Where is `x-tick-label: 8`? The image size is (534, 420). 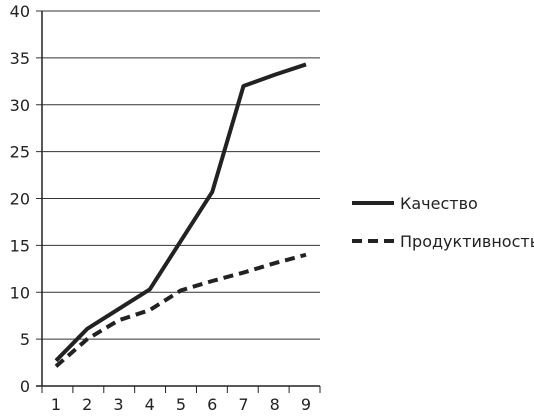
x-tick-label: 8 is located at coordinates (275, 404).